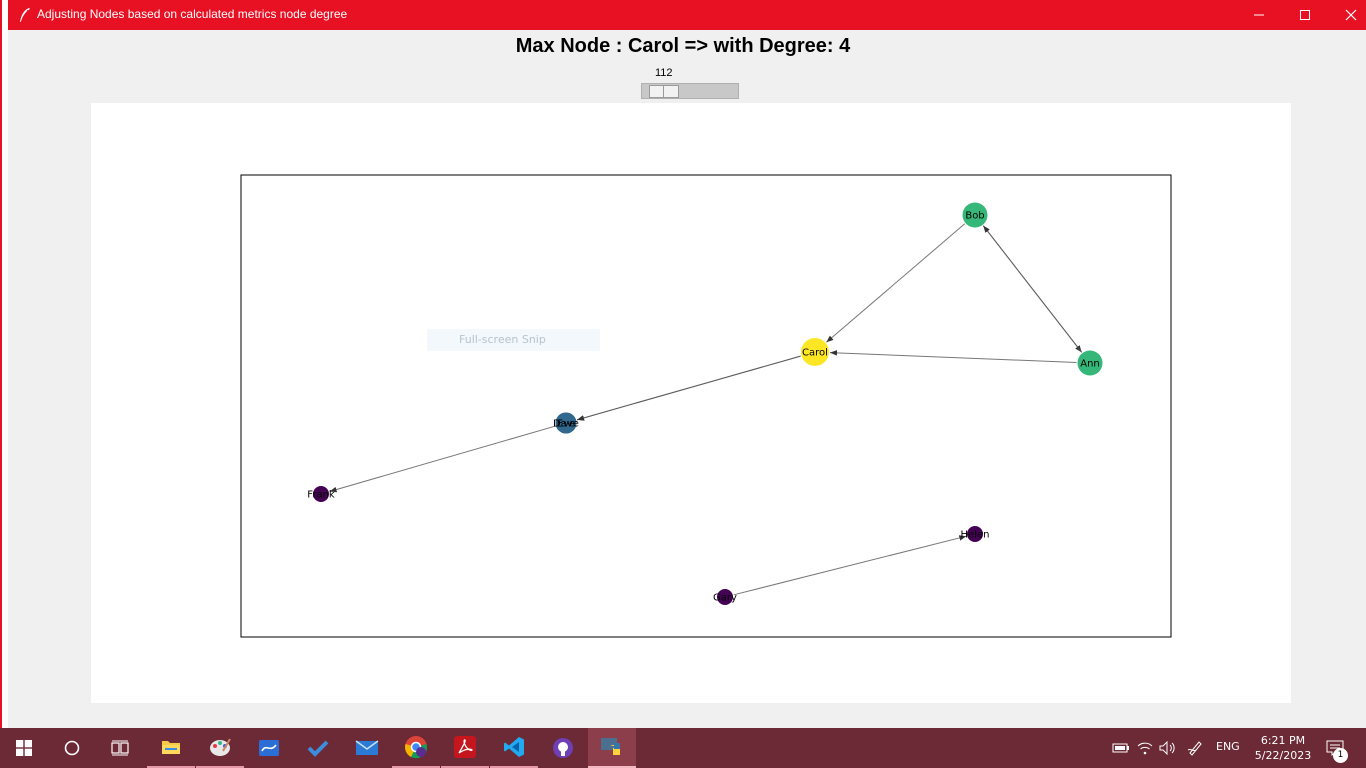  What do you see at coordinates (664, 91) in the screenshot?
I see `slider-thumb` at bounding box center [664, 91].